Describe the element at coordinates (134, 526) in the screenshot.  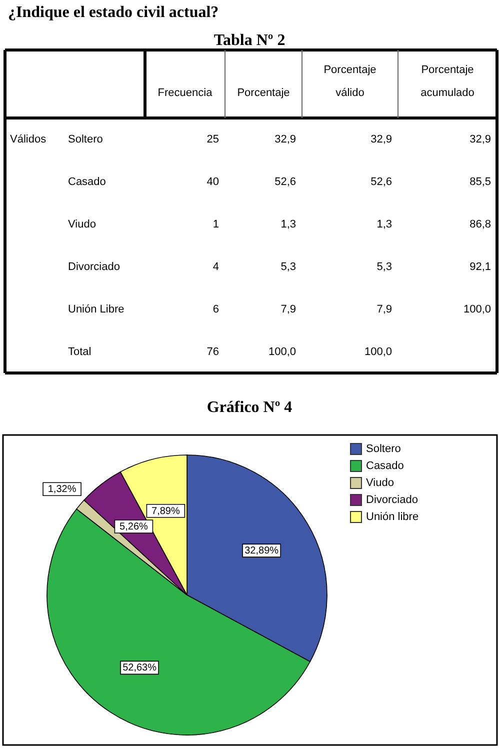
I see `data-label: 5,26%` at that location.